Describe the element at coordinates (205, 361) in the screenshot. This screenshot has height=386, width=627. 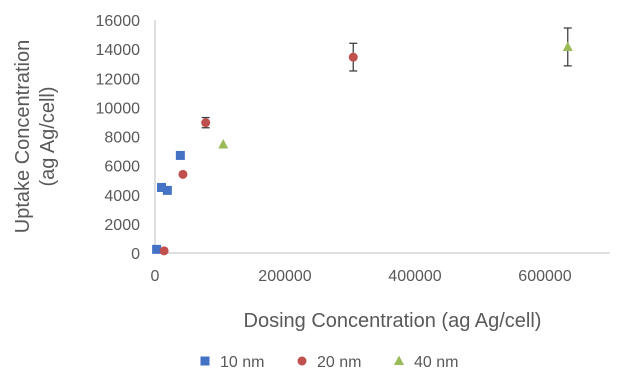
I see `legend-marker-square` at that location.